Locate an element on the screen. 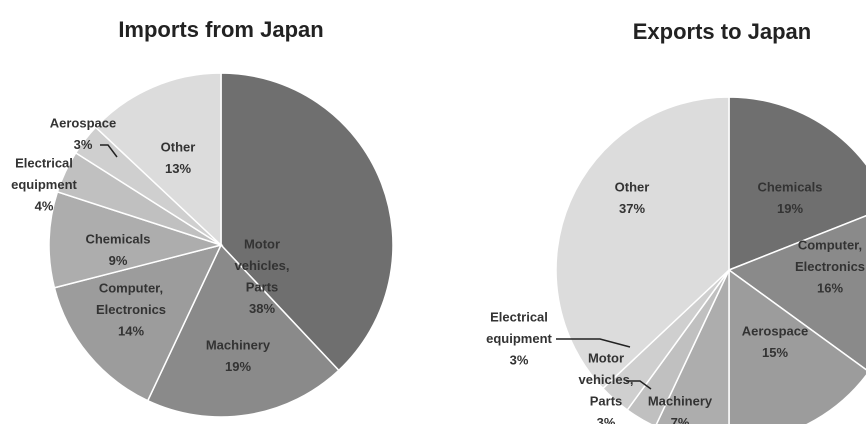 The height and width of the screenshot is (424, 866). chart-title: Imports from Japan is located at coordinates (220, 29).